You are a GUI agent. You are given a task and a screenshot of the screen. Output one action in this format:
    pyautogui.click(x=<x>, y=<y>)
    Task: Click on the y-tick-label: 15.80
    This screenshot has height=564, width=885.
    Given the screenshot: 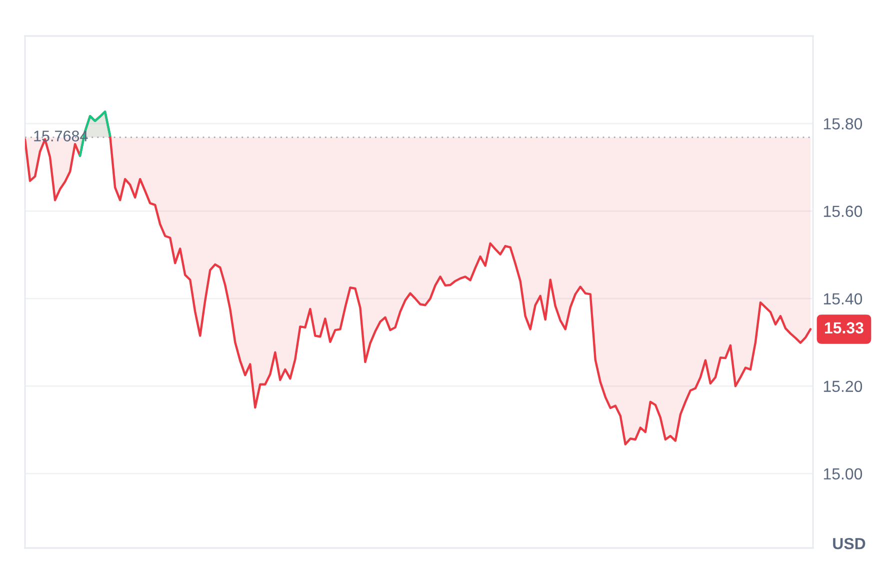 What is the action you would take?
    pyautogui.click(x=843, y=124)
    